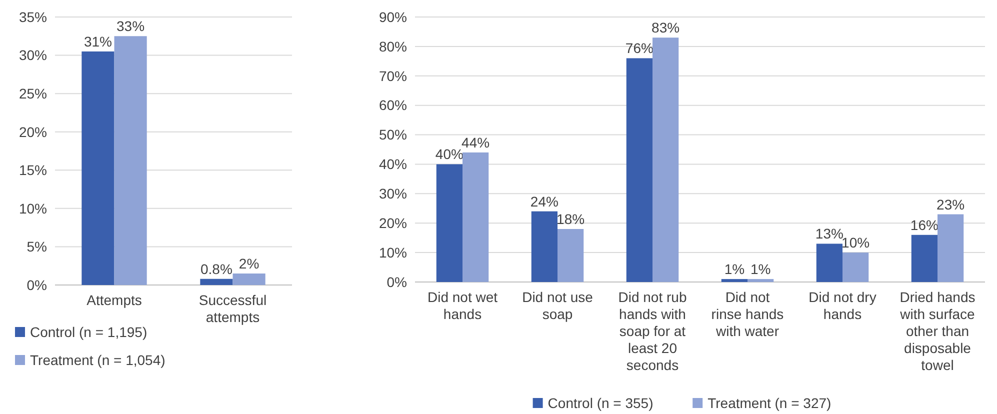 Image resolution: width=997 pixels, height=414 pixels. Describe the element at coordinates (98, 41) in the screenshot. I see `data-label: 31%` at that location.